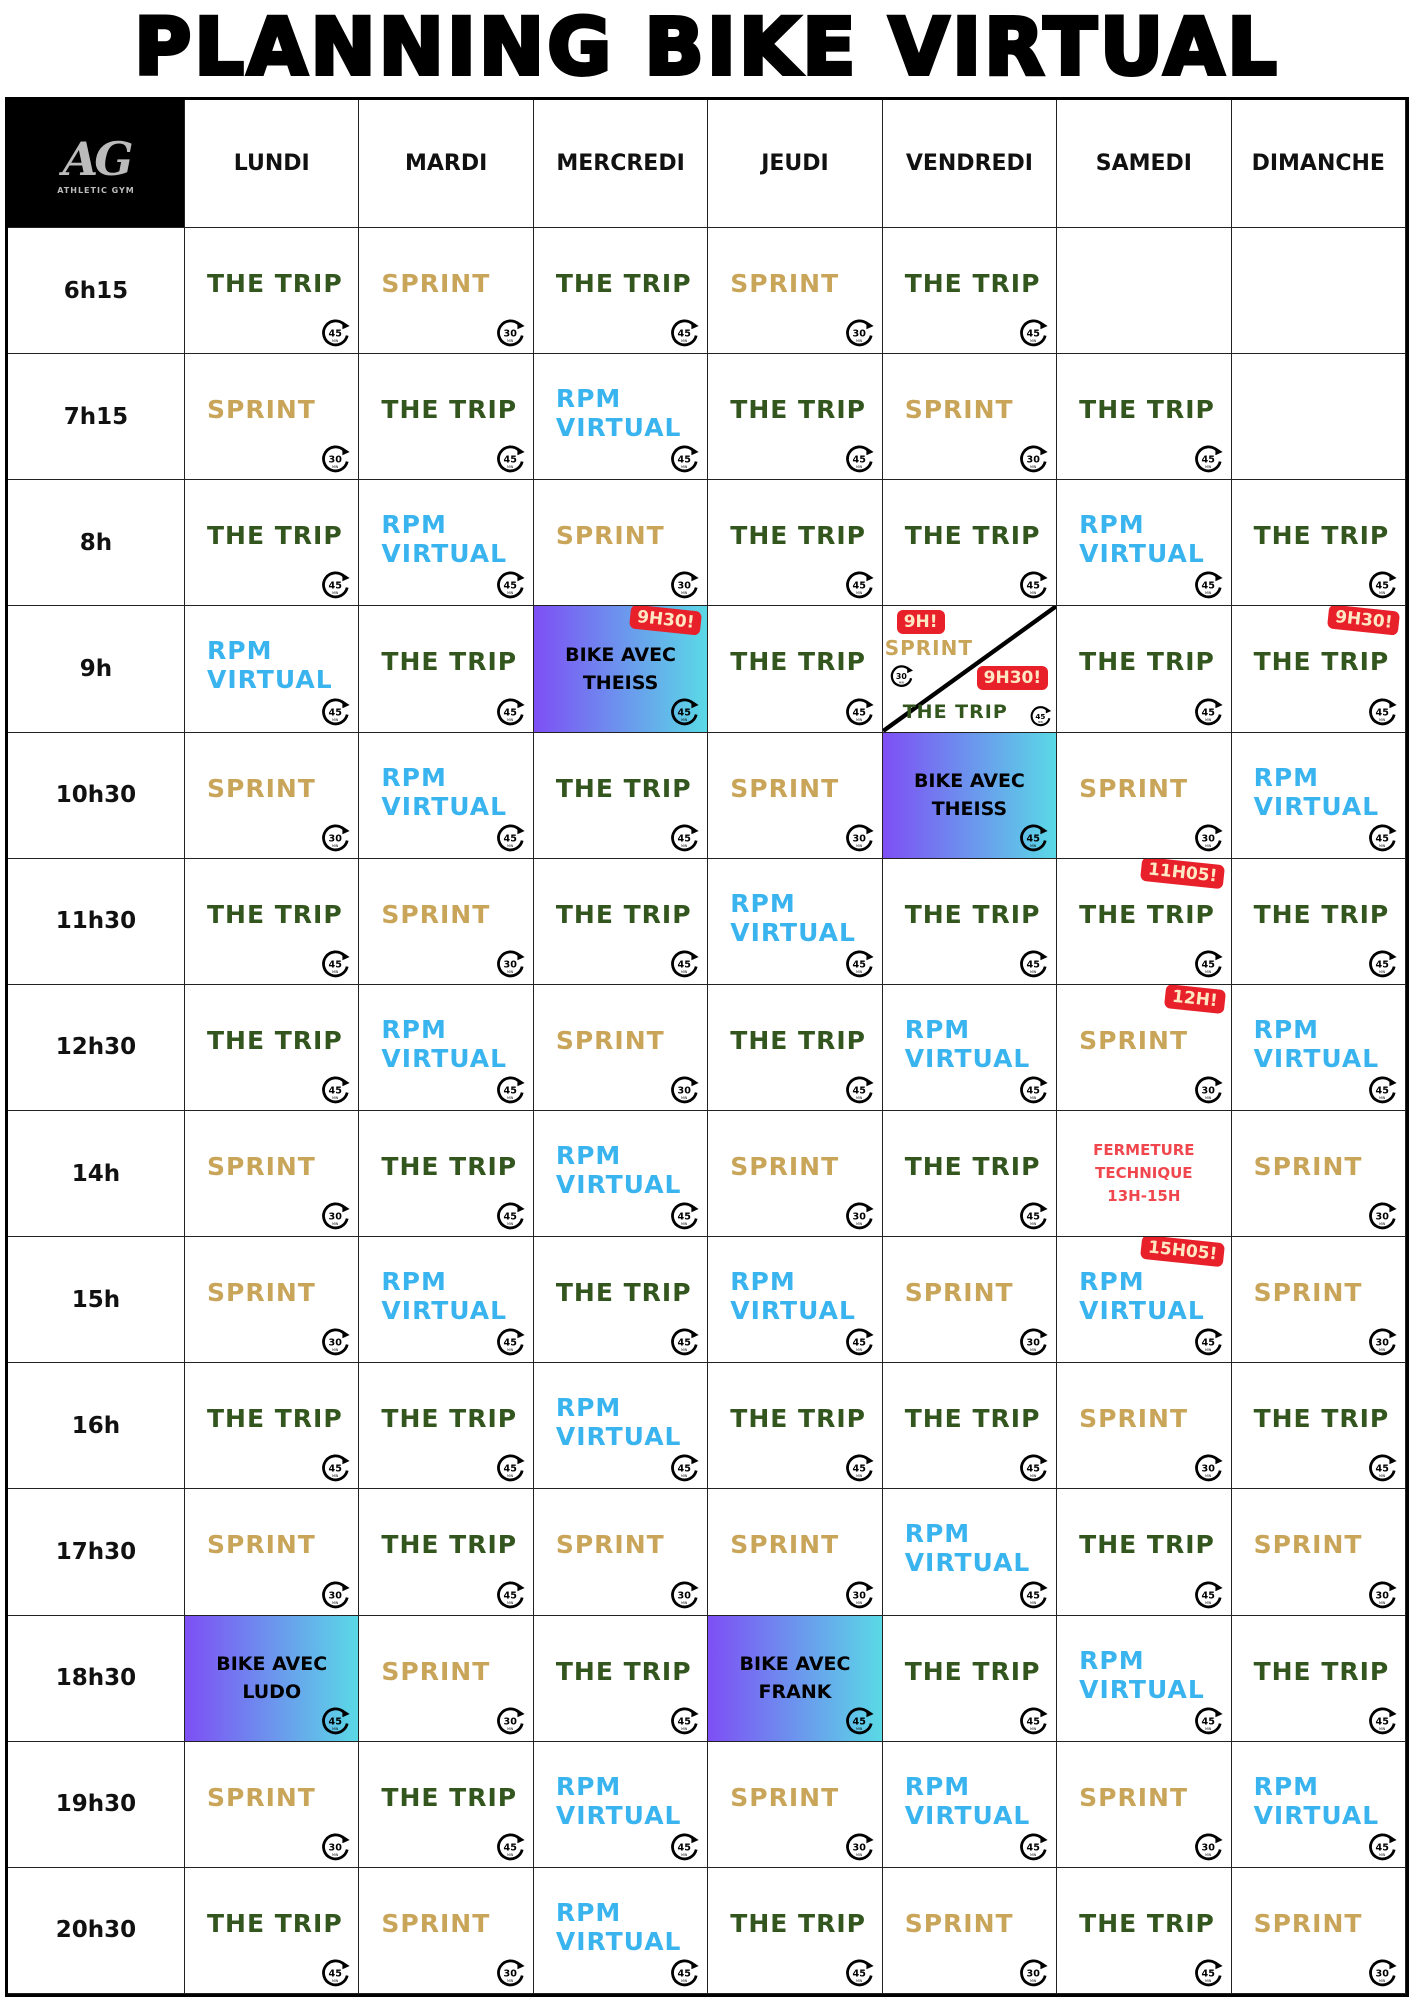 The image size is (1414, 2000). Describe the element at coordinates (1144, 1300) in the screenshot. I see `schedule-cell: RPM VIRTUAL 45 MIN 15H05!` at that location.